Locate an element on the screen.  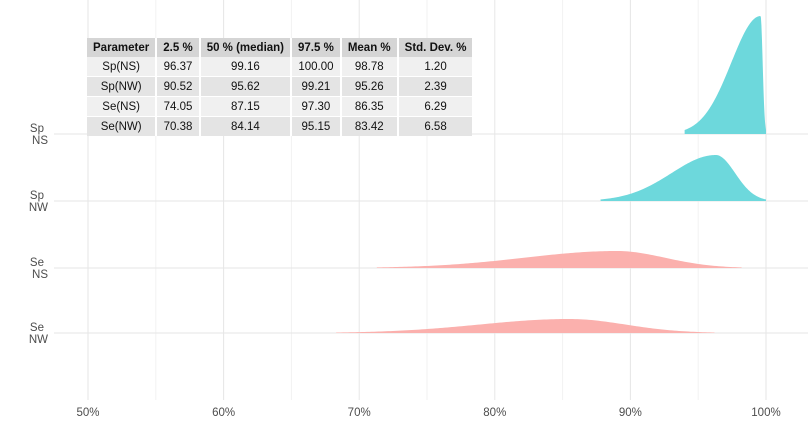
table-header-cell: Std. Dev. % is located at coordinates (435, 47).